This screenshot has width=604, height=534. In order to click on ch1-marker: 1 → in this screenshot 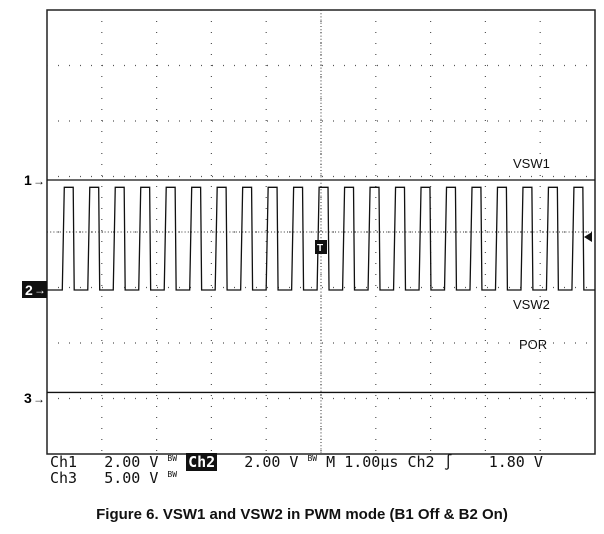, I will do `click(34, 180)`.